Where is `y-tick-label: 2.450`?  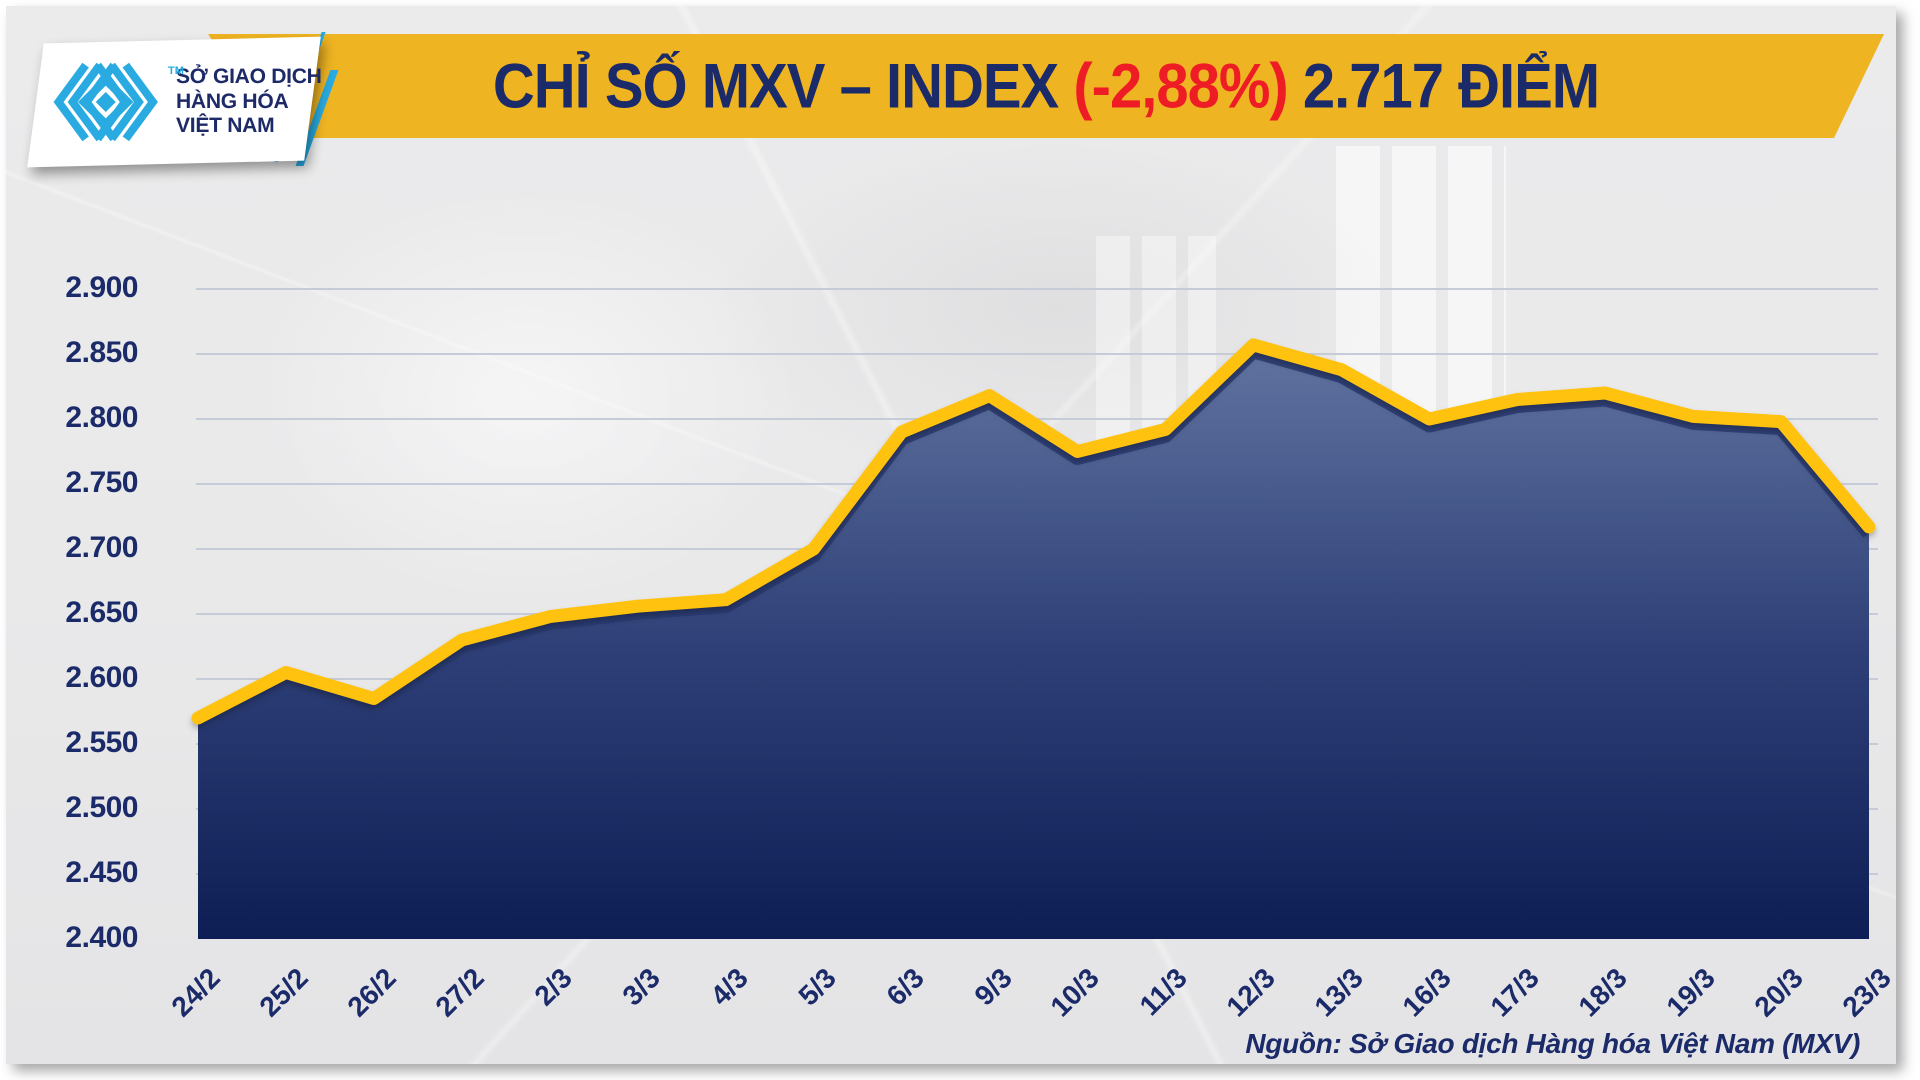 y-tick-label: 2.450 is located at coordinates (101, 872).